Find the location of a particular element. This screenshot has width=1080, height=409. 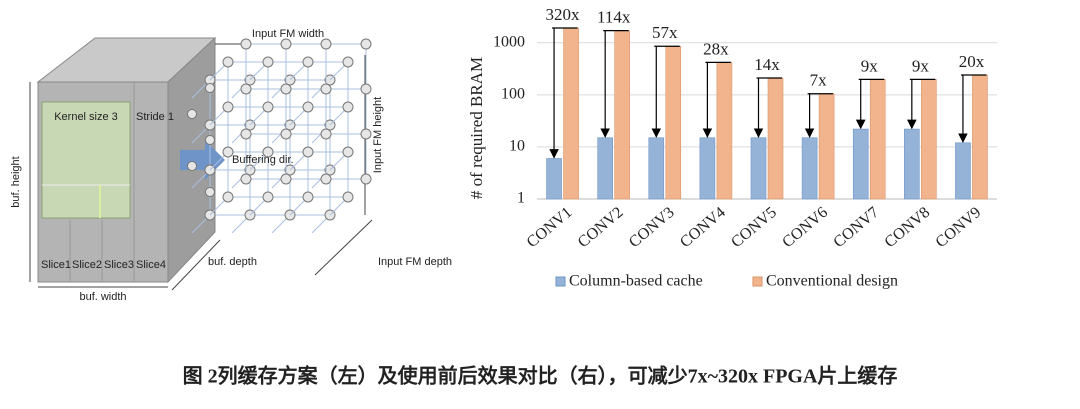

y-tick-label: 1000 is located at coordinates (509, 41).